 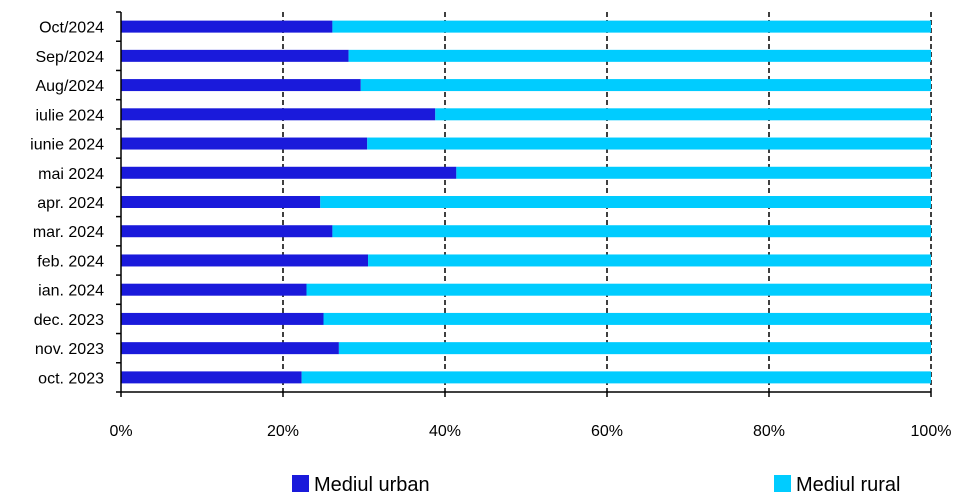 What do you see at coordinates (67, 145) in the screenshot?
I see `category-label: iunie 2024` at bounding box center [67, 145].